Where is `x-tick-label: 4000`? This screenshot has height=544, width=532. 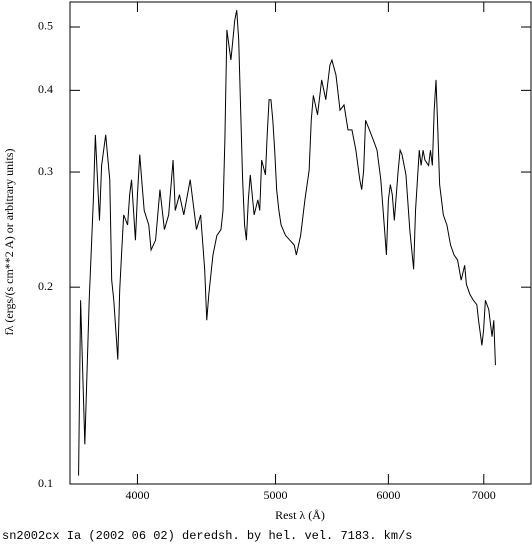
x-tick-label: 4000 is located at coordinates (137, 495).